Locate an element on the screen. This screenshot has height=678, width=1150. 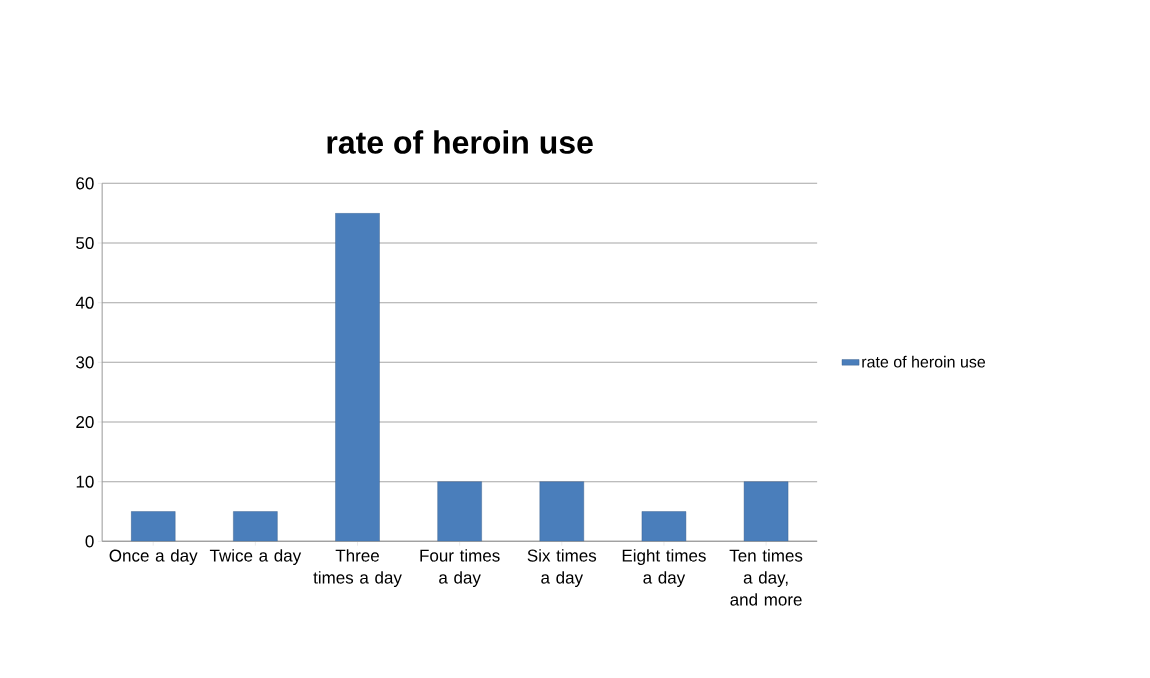
y-tick-label: 50 is located at coordinates (85, 243).